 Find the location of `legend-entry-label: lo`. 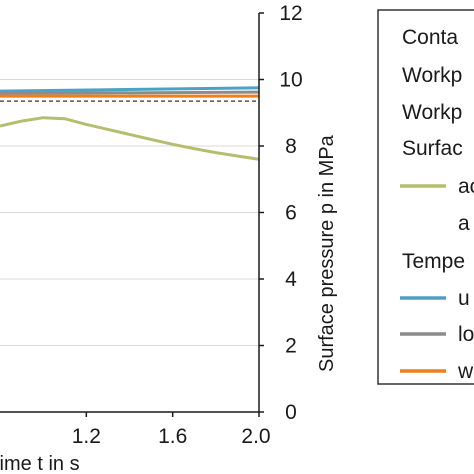

legend-entry-label: lo is located at coordinates (466, 334).